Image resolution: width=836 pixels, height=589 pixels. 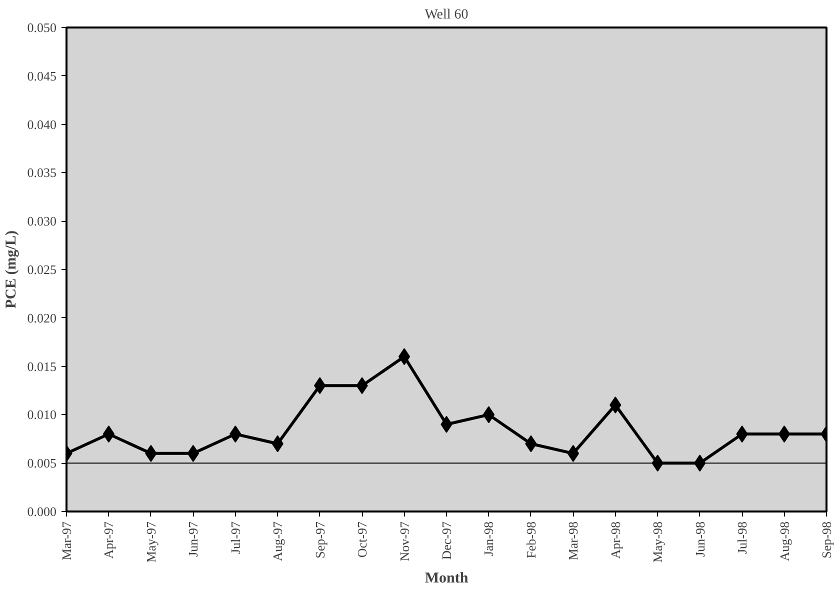 I want to click on y-tick-label: 0.030, so click(x=41, y=221).